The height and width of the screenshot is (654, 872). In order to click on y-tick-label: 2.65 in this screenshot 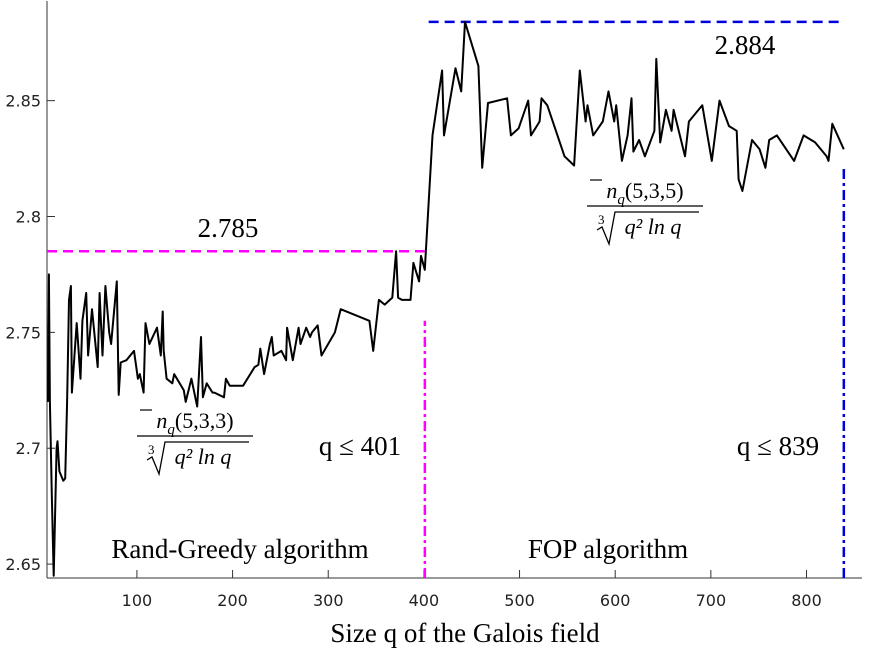, I will do `click(23, 564)`.